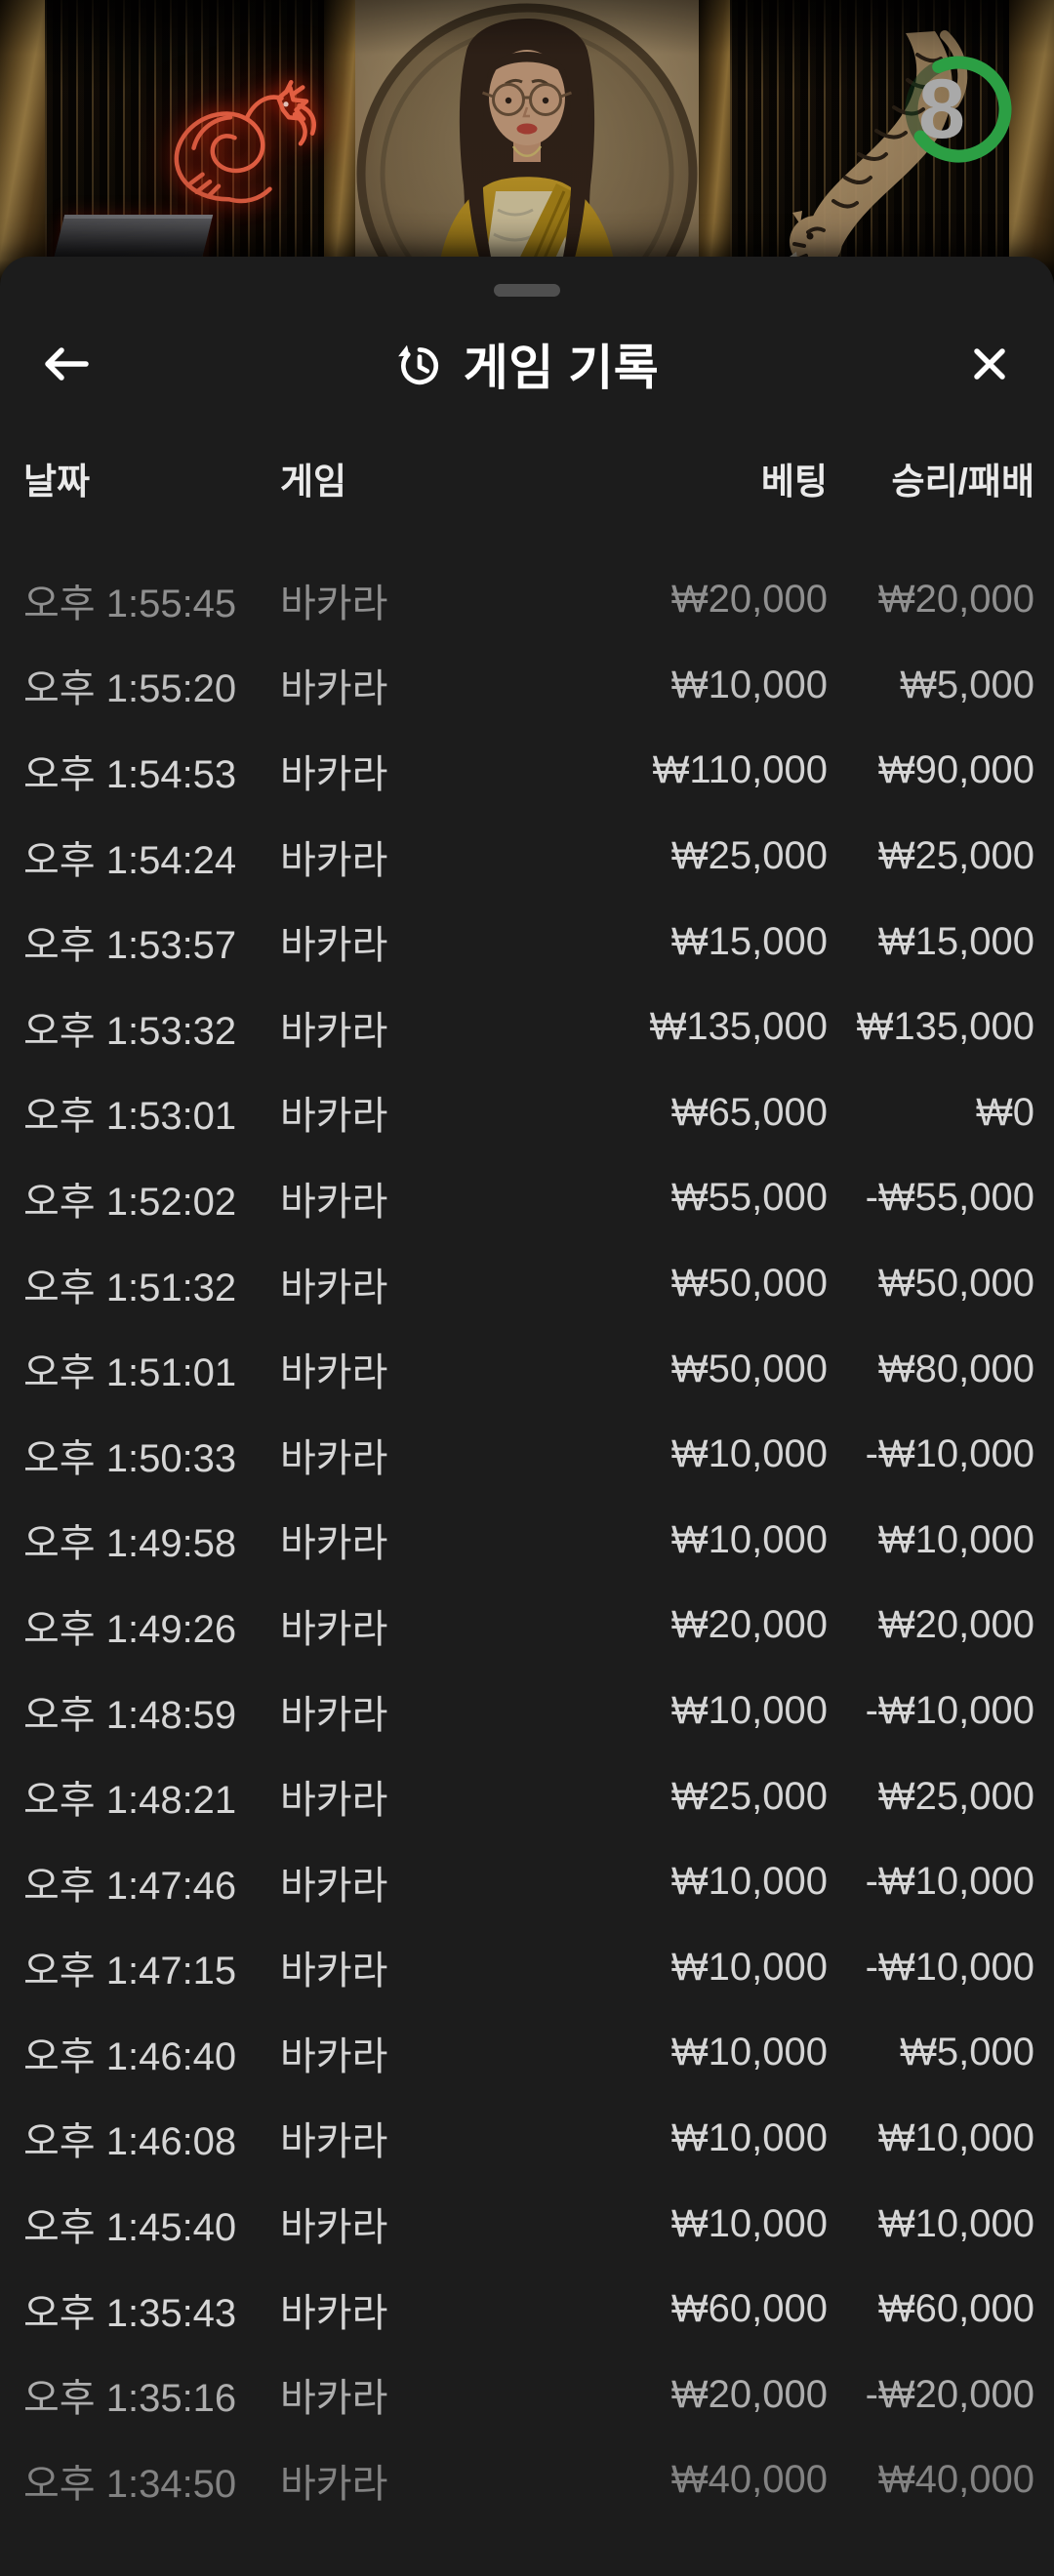 The image size is (1054, 2576). I want to click on timer-value: 8, so click(942, 109).